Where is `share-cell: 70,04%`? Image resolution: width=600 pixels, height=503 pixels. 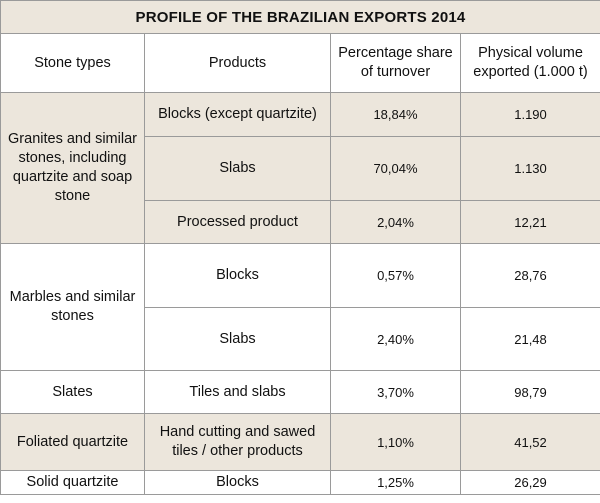
share-cell: 70,04% is located at coordinates (395, 168).